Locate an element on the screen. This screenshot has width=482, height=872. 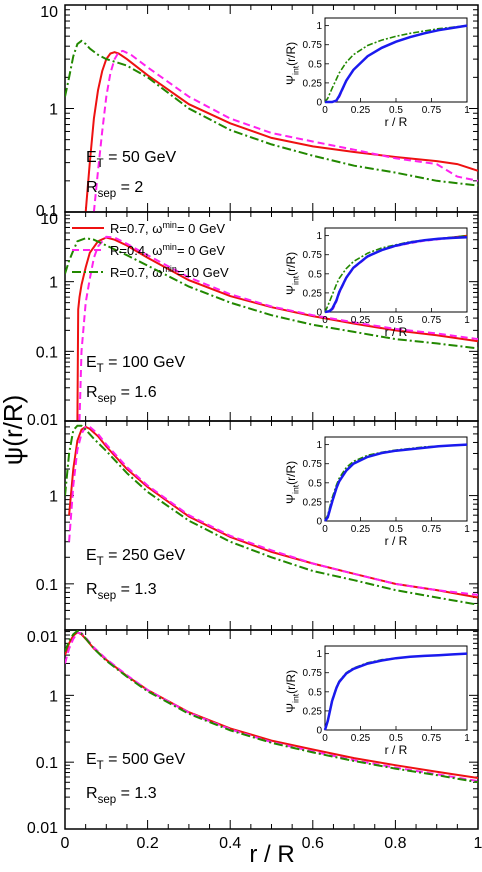
x-tick-label: 1 is located at coordinates (478, 843).